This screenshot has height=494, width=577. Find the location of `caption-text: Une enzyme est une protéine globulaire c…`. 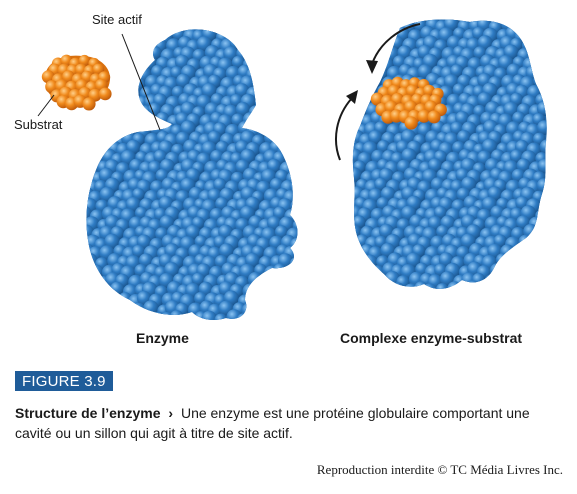

caption-text: Une enzyme est une protéine globulaire c… is located at coordinates (272, 423).